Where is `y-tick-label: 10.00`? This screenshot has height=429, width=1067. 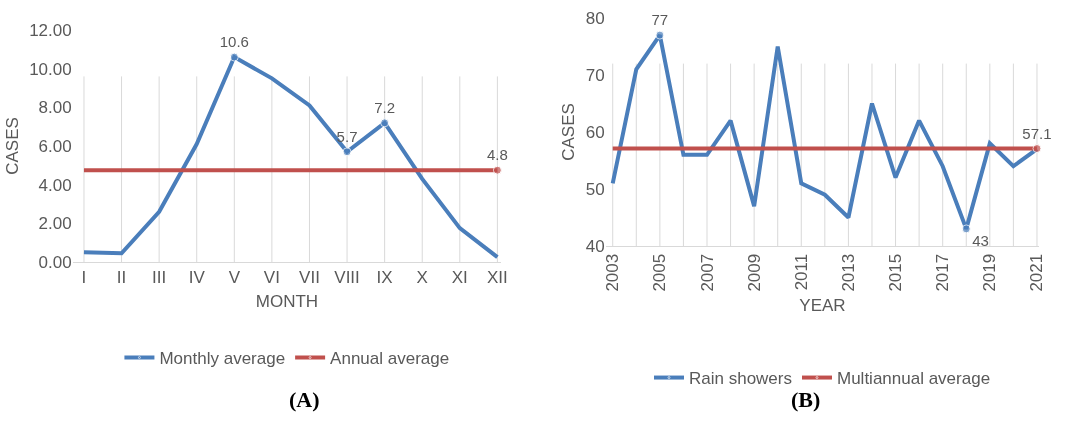
y-tick-label: 10.00 is located at coordinates (50, 69).